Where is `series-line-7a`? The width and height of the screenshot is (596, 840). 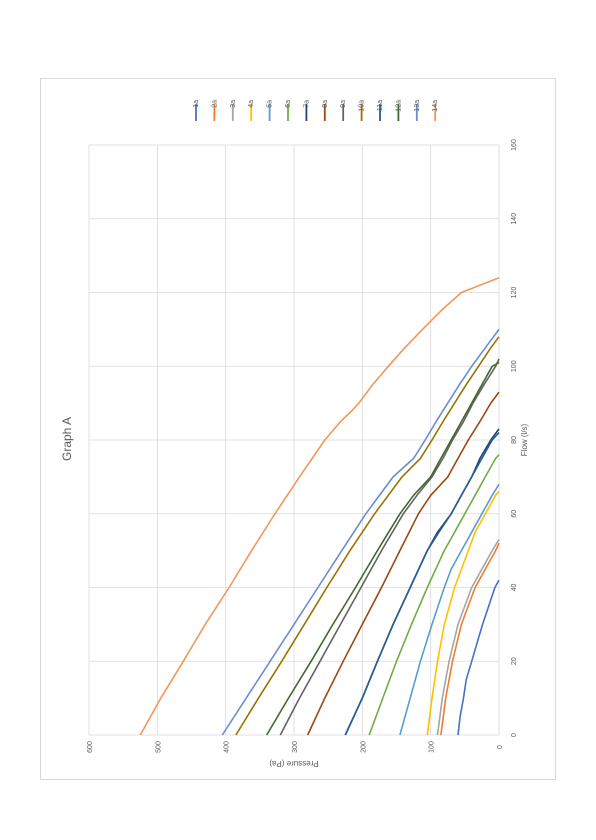 series-line-7a is located at coordinates (422, 582).